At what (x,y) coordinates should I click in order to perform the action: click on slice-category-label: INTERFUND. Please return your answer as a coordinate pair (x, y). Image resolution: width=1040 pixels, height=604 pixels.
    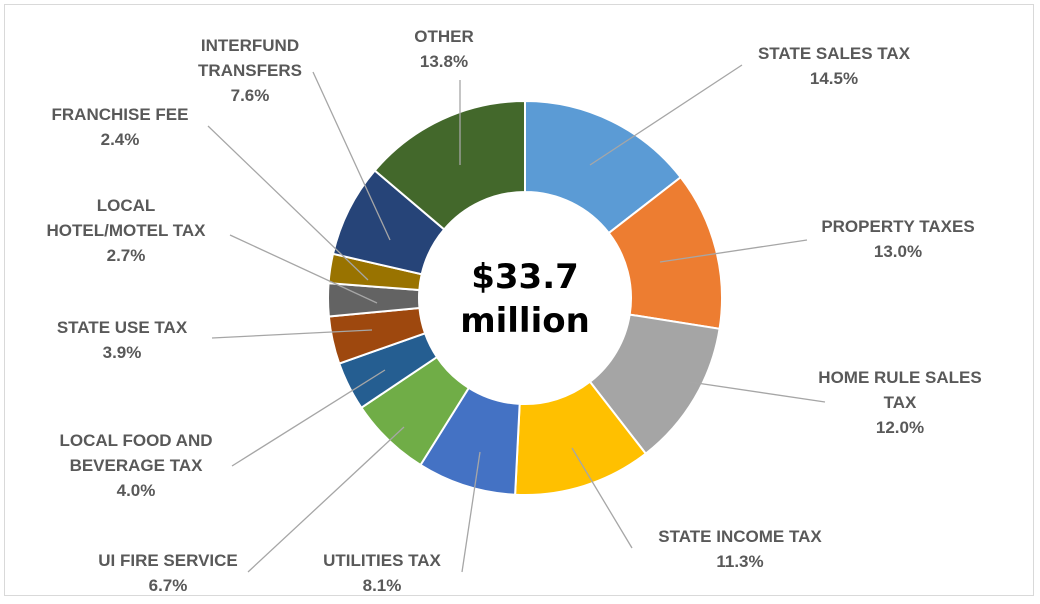
    Looking at the image, I should click on (250, 45).